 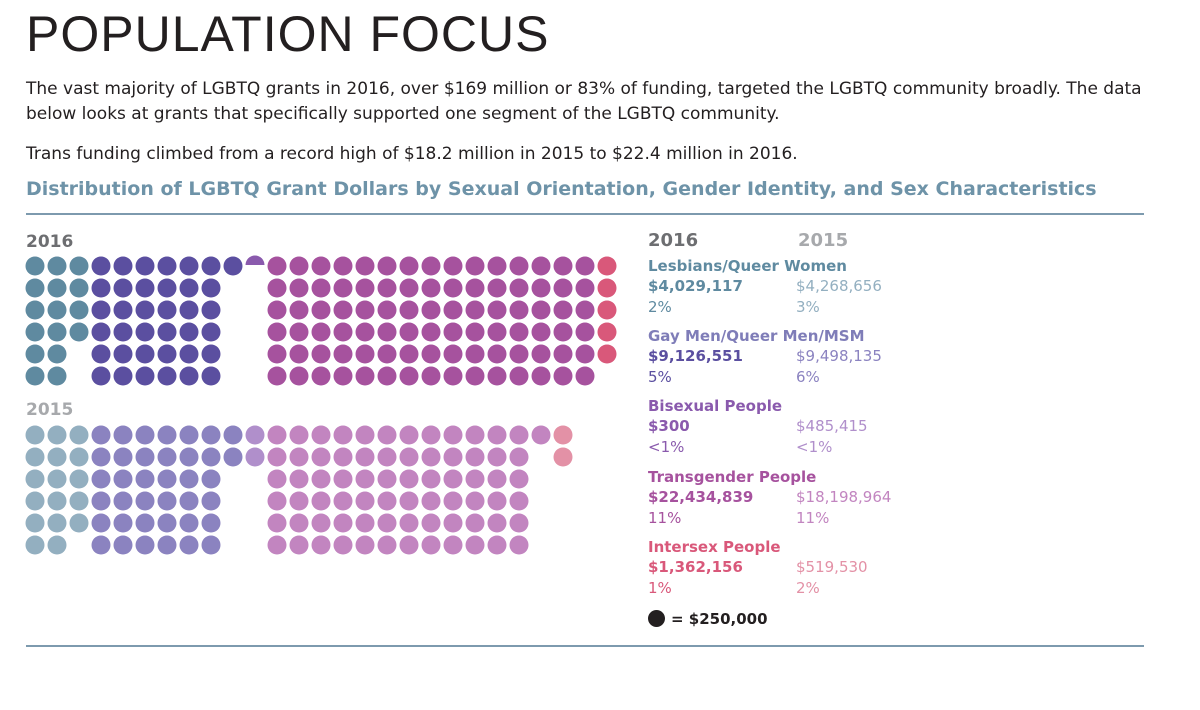 What do you see at coordinates (832, 567) in the screenshot?
I see `legend-dollars-2015: $519,530` at bounding box center [832, 567].